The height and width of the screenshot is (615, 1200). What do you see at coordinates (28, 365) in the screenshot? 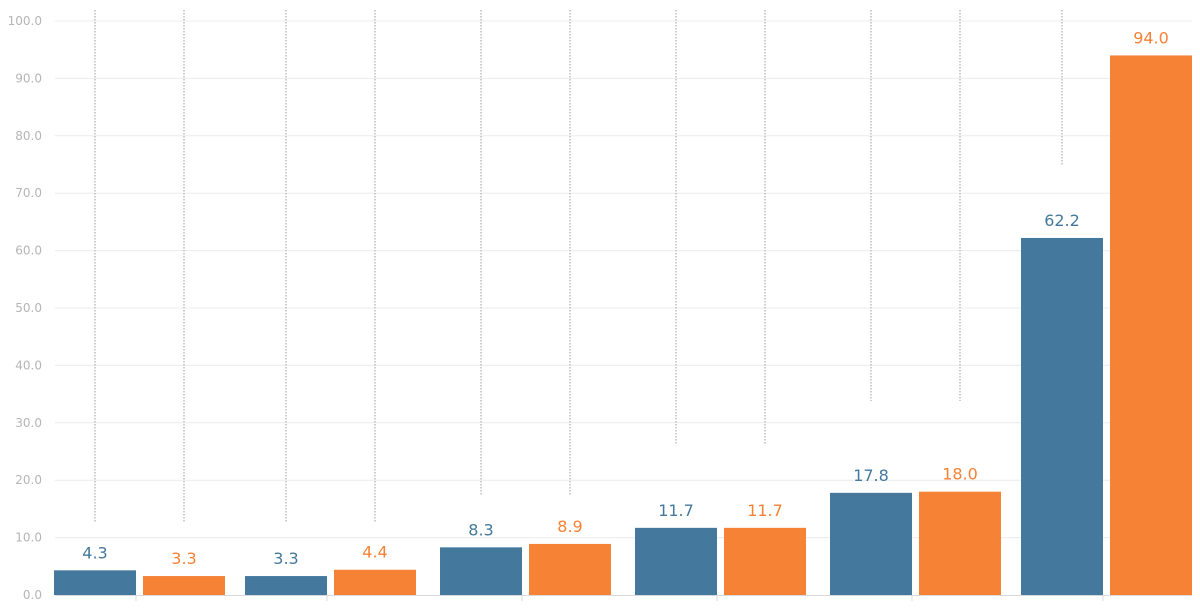
I see `y-tick-label: 40.0` at bounding box center [28, 365].